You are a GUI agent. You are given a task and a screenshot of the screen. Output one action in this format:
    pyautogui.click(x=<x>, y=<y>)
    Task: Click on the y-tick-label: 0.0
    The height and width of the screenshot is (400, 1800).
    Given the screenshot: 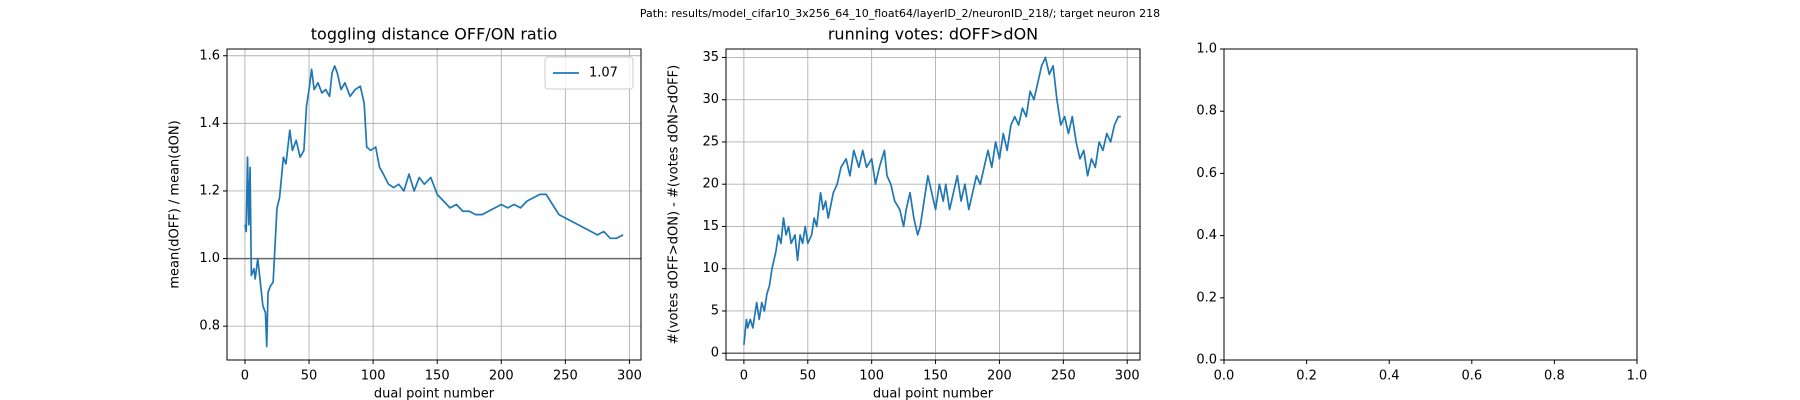 What is the action you would take?
    pyautogui.click(x=1206, y=360)
    